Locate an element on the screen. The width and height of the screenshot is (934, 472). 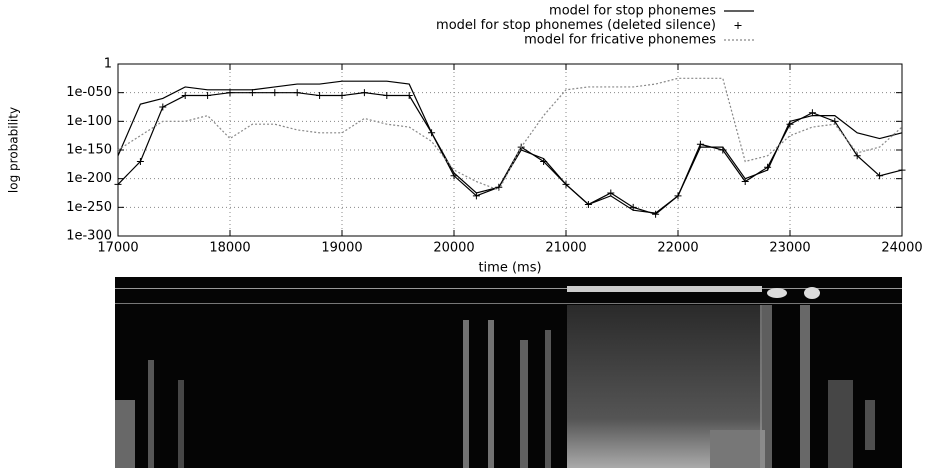
y-tick-label: 1e-100 is located at coordinates (89, 121).